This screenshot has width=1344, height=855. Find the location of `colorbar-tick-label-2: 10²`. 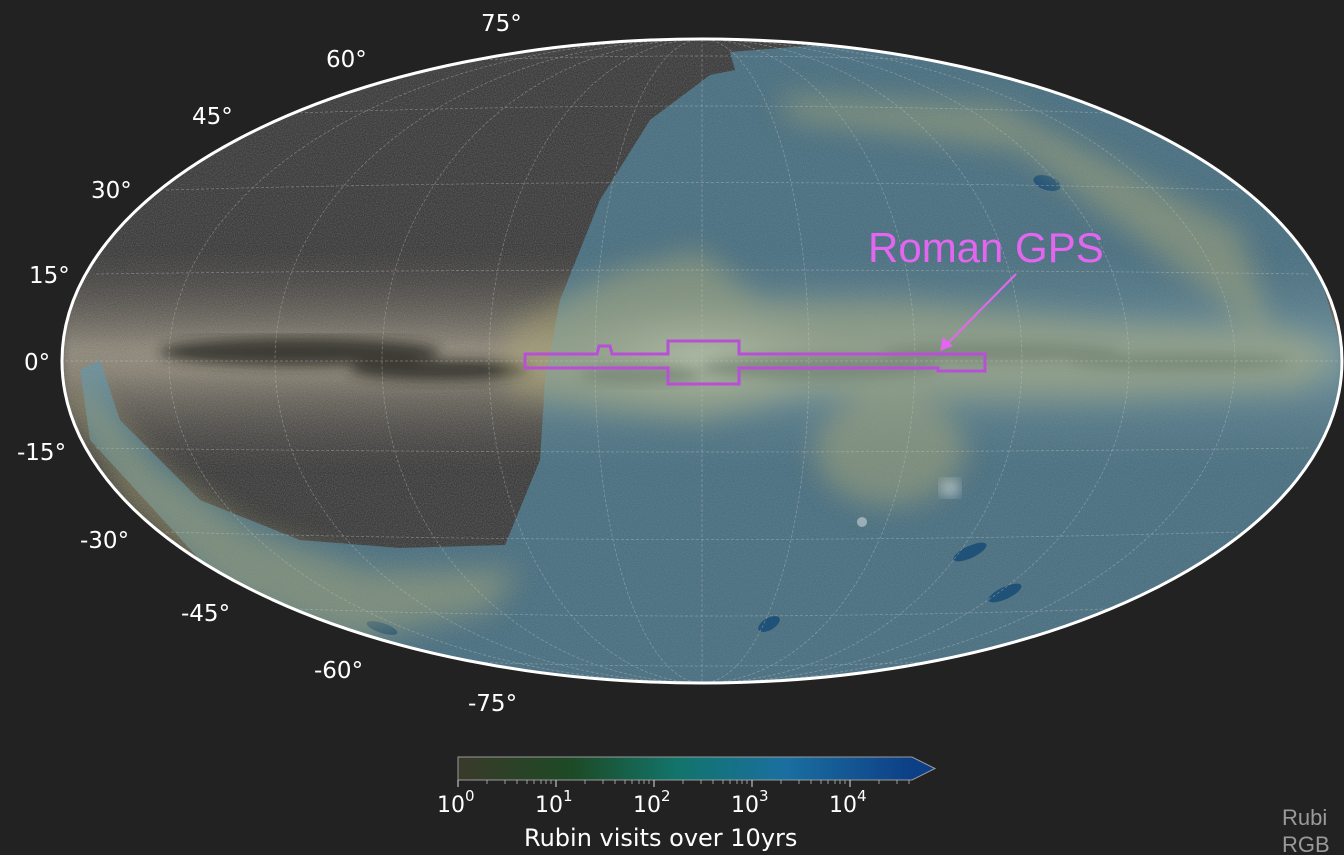

colorbar-tick-label-2: 10² is located at coordinates (652, 802).